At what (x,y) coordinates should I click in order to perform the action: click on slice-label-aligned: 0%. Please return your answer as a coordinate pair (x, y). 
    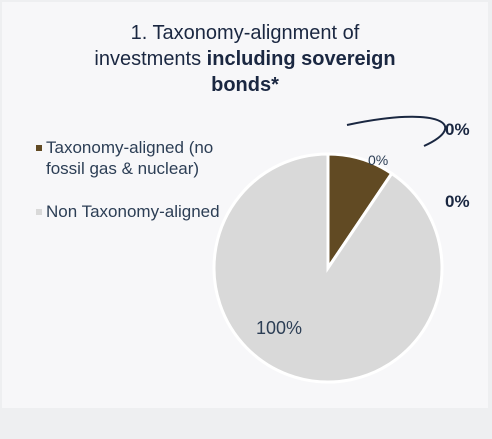
    Looking at the image, I should click on (378, 160).